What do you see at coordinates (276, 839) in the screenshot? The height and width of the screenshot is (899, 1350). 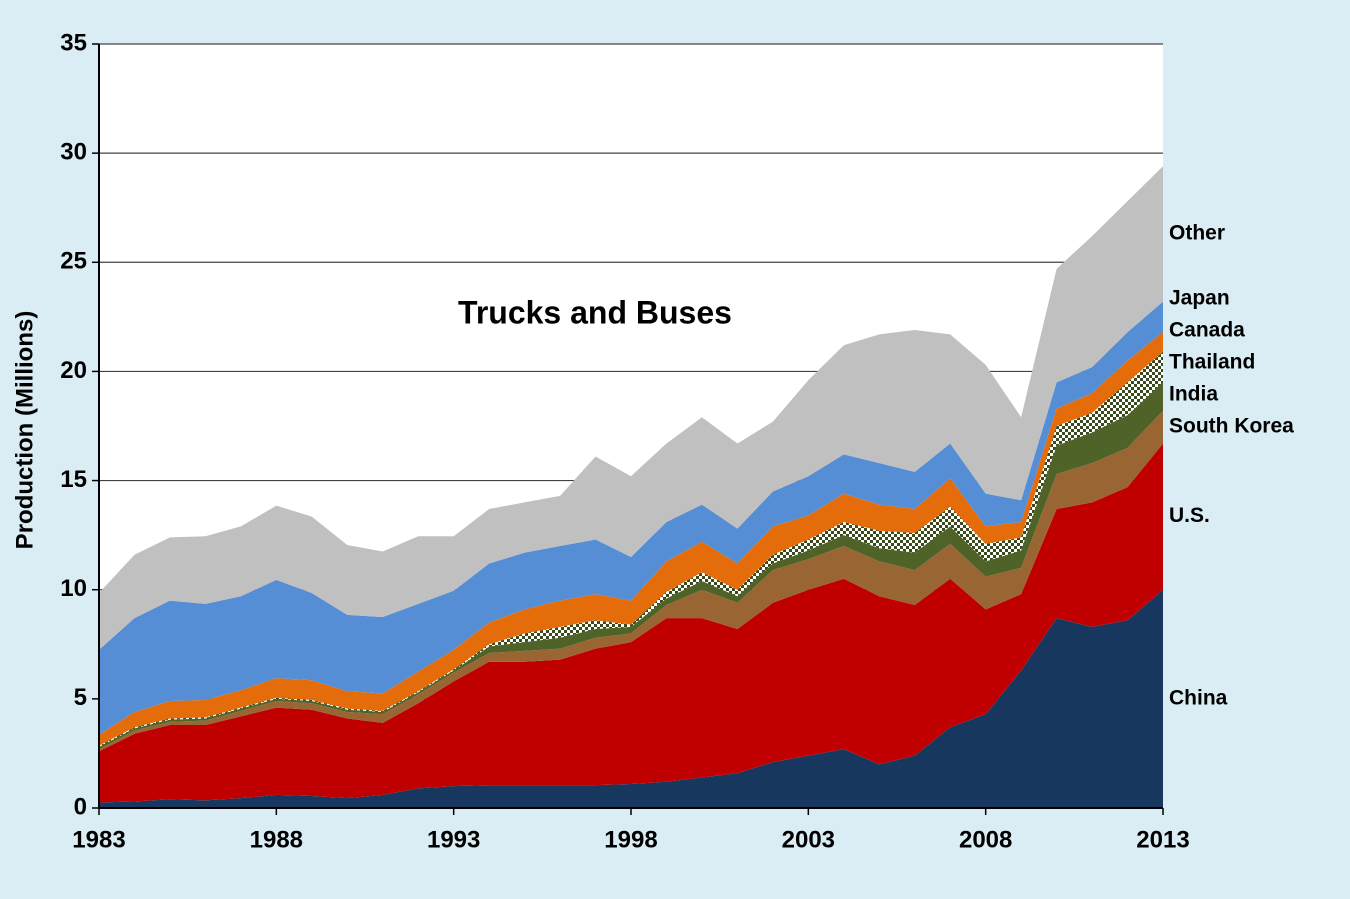 I see `x-tick-label: 1988` at bounding box center [276, 839].